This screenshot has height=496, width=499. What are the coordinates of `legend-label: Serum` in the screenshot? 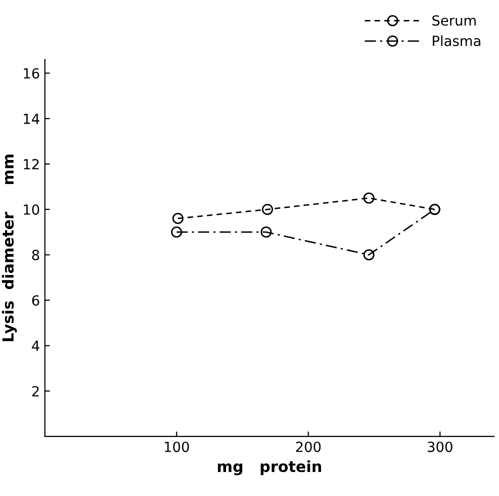 It's located at (454, 20).